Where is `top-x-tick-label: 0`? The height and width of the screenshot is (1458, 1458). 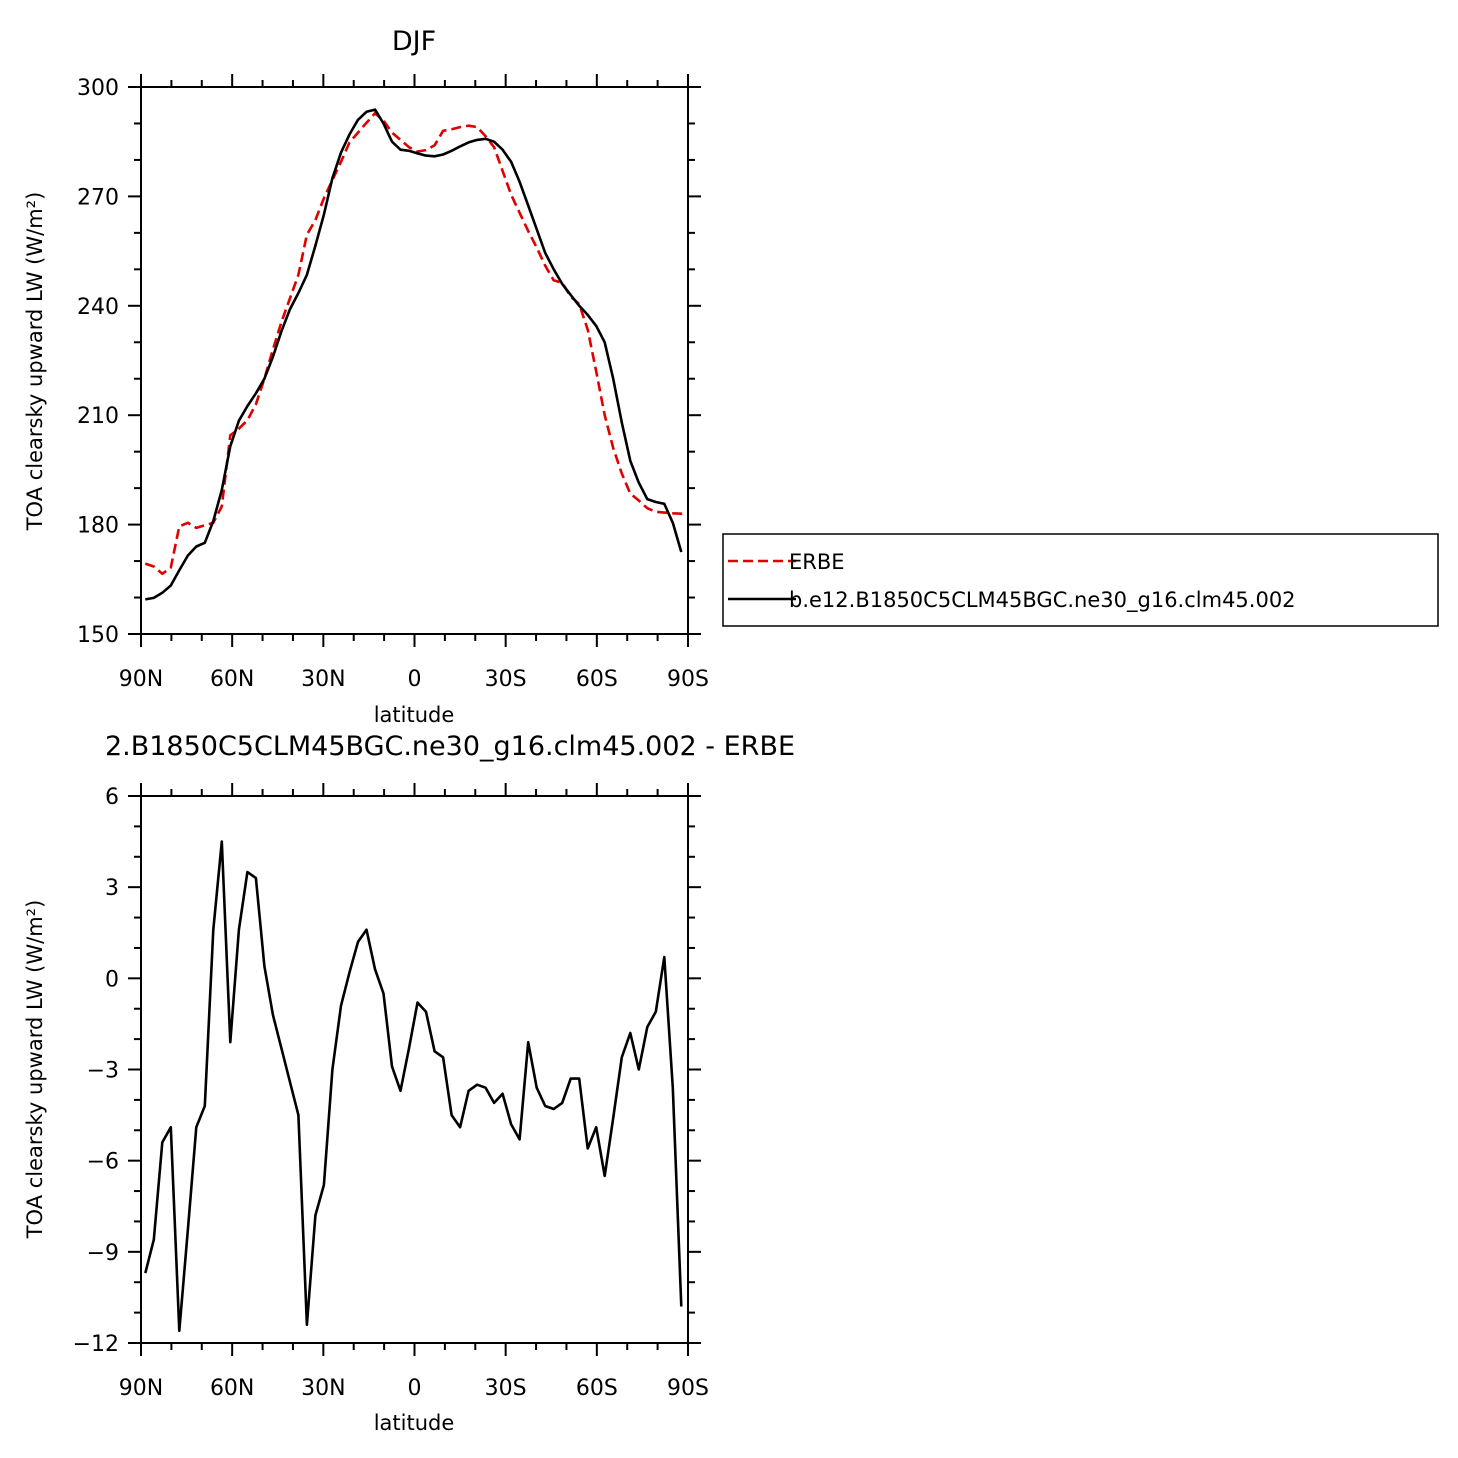
top-x-tick-label: 0 is located at coordinates (415, 679).